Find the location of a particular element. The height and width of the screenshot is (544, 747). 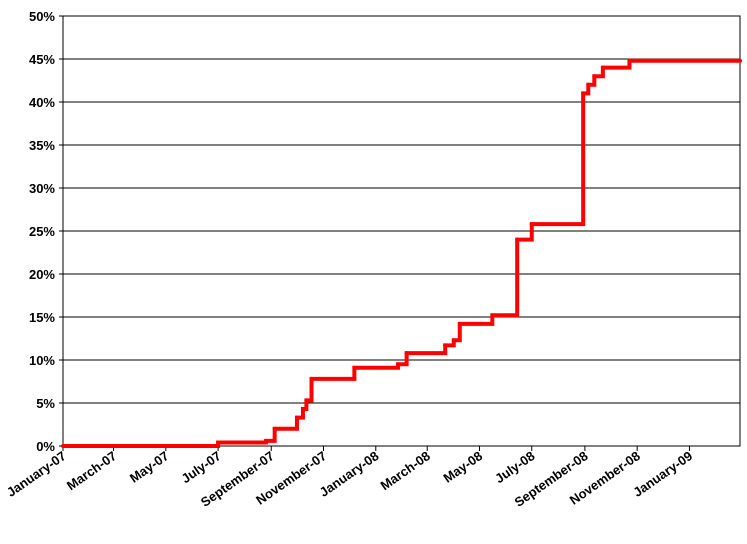

x-tick-label: May-08 is located at coordinates (462, 467).